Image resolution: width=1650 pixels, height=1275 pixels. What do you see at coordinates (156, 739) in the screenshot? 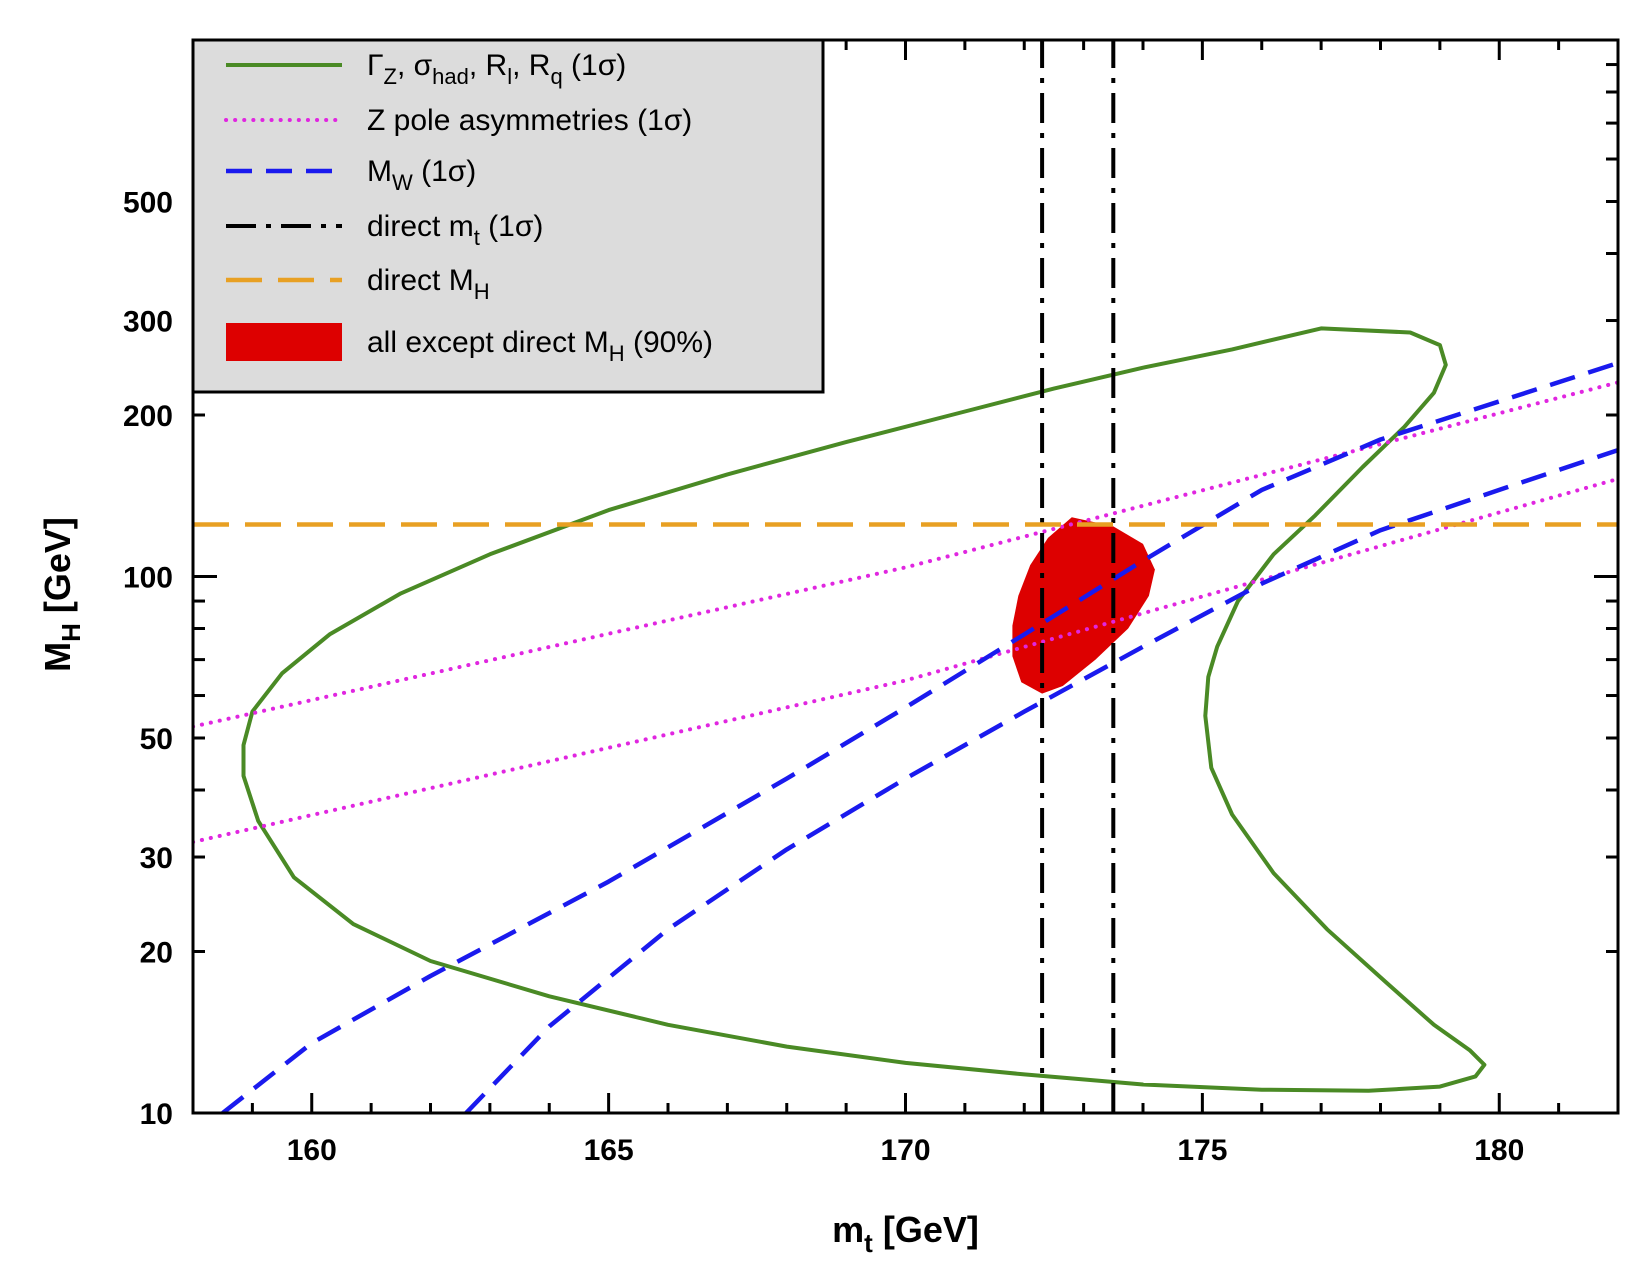
I see `y-tick-label: 50` at bounding box center [156, 739].